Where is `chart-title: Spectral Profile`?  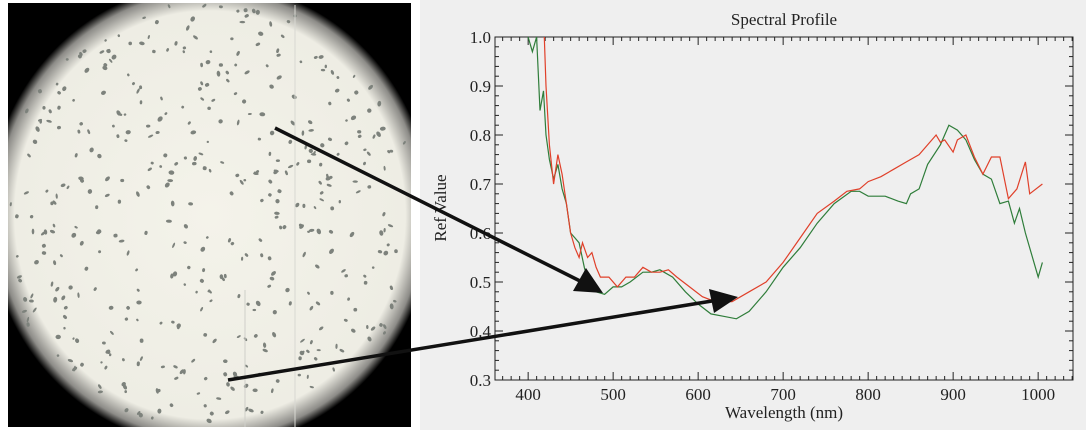
chart-title: Spectral Profile is located at coordinates (784, 19).